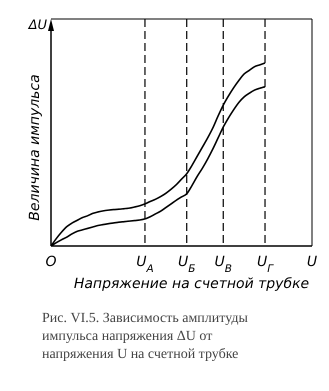 This screenshot has height=391, width=329. I want to click on x-axis-title: Напряжение на счетной трубке, so click(192, 284).